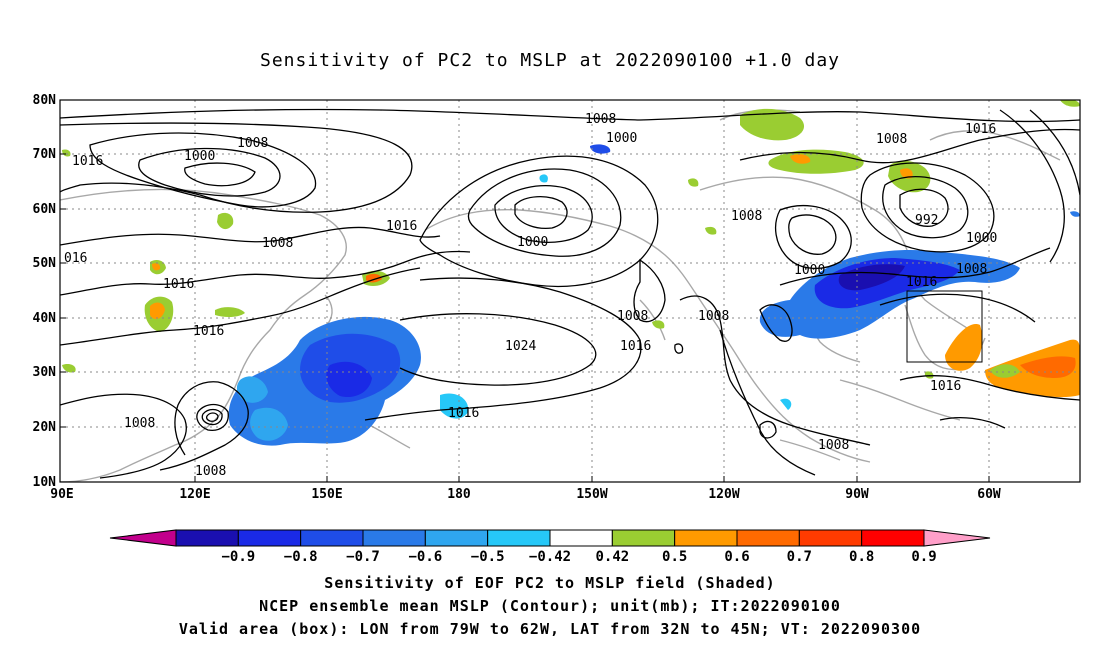  I want to click on colorbar-triangle-high, so click(957, 538).